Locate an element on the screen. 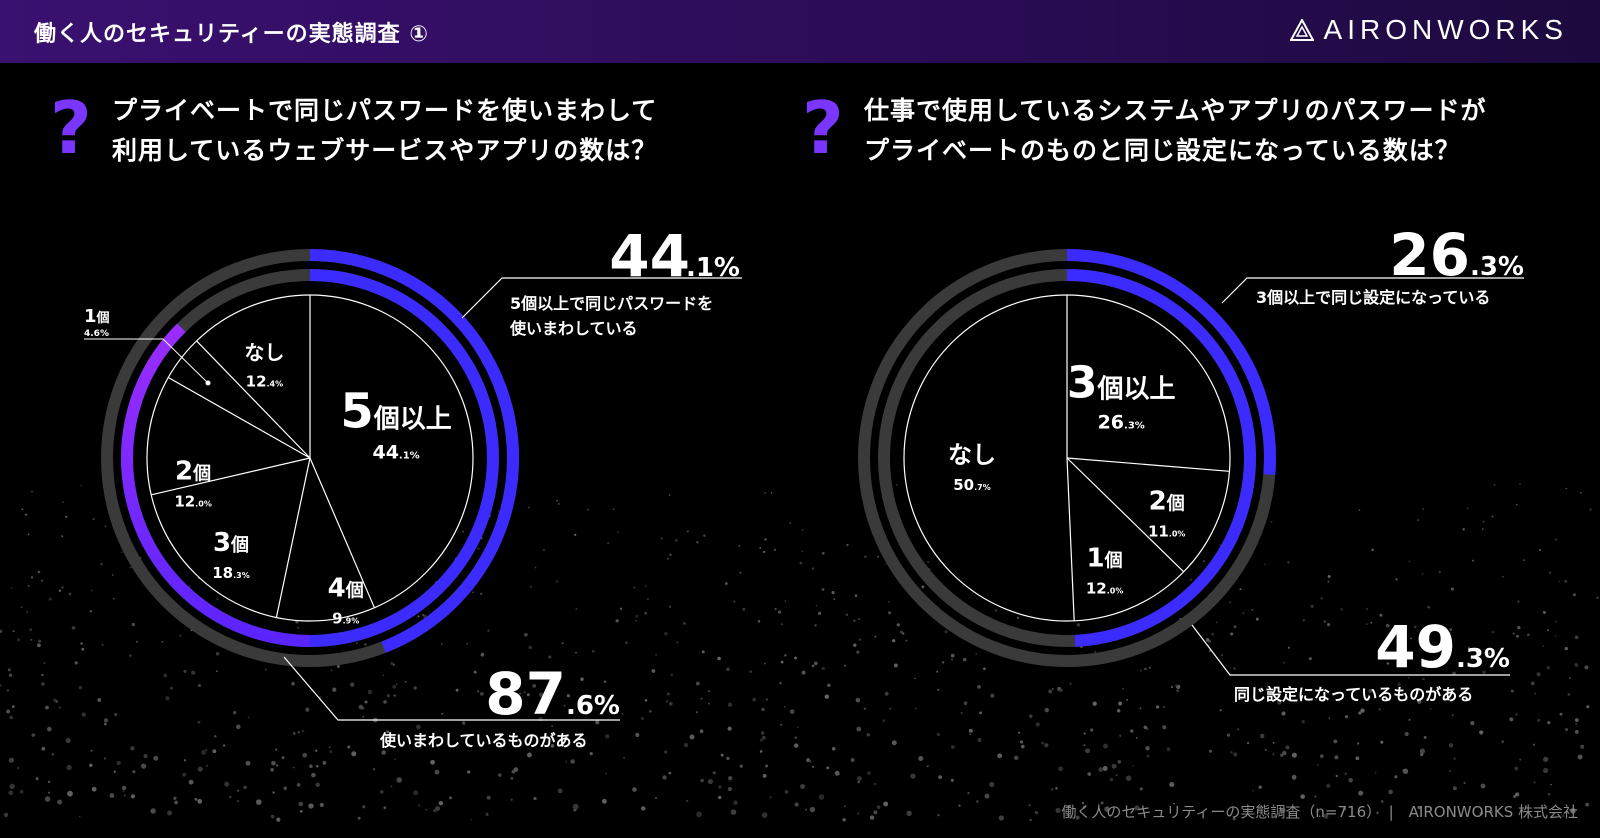 The image size is (1600, 838). outer-ring-arc is located at coordinates (414, 451).